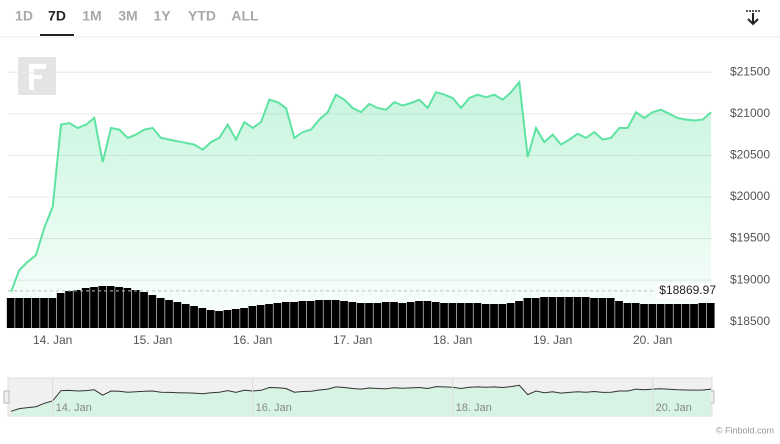 This screenshot has height=444, width=780. What do you see at coordinates (750, 155) in the screenshot?
I see `y-tick-label: $20500` at bounding box center [750, 155].